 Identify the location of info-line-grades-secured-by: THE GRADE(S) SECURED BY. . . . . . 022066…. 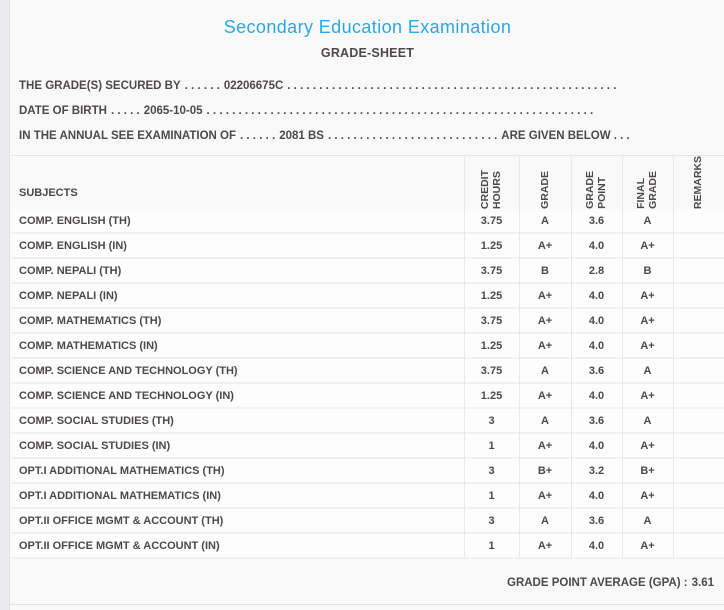
(371, 86).